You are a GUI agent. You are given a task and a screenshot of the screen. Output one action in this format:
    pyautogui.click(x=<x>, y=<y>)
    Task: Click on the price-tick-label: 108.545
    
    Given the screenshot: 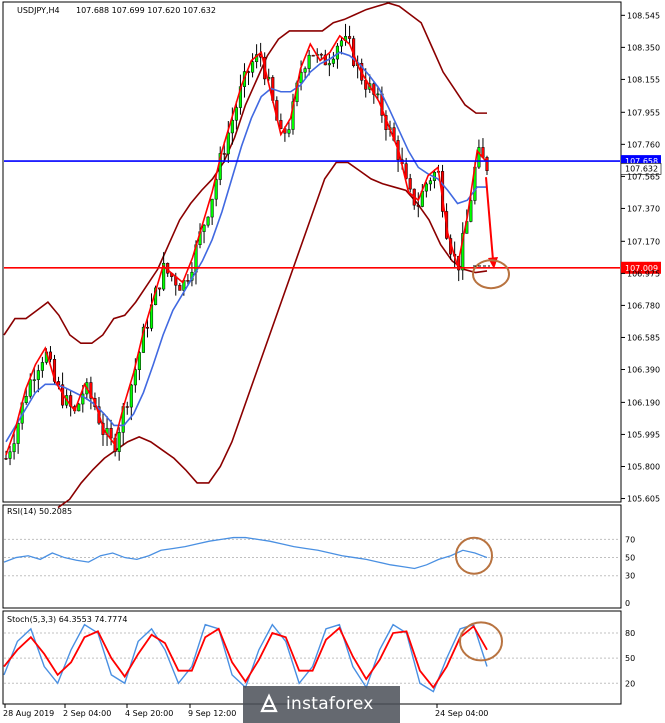 What is the action you would take?
    pyautogui.click(x=643, y=15)
    